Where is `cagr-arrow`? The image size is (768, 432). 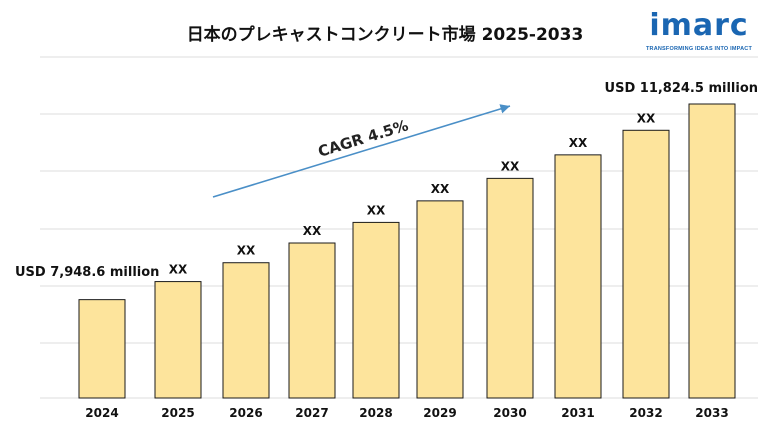
cagr-arrow is located at coordinates (361, 151).